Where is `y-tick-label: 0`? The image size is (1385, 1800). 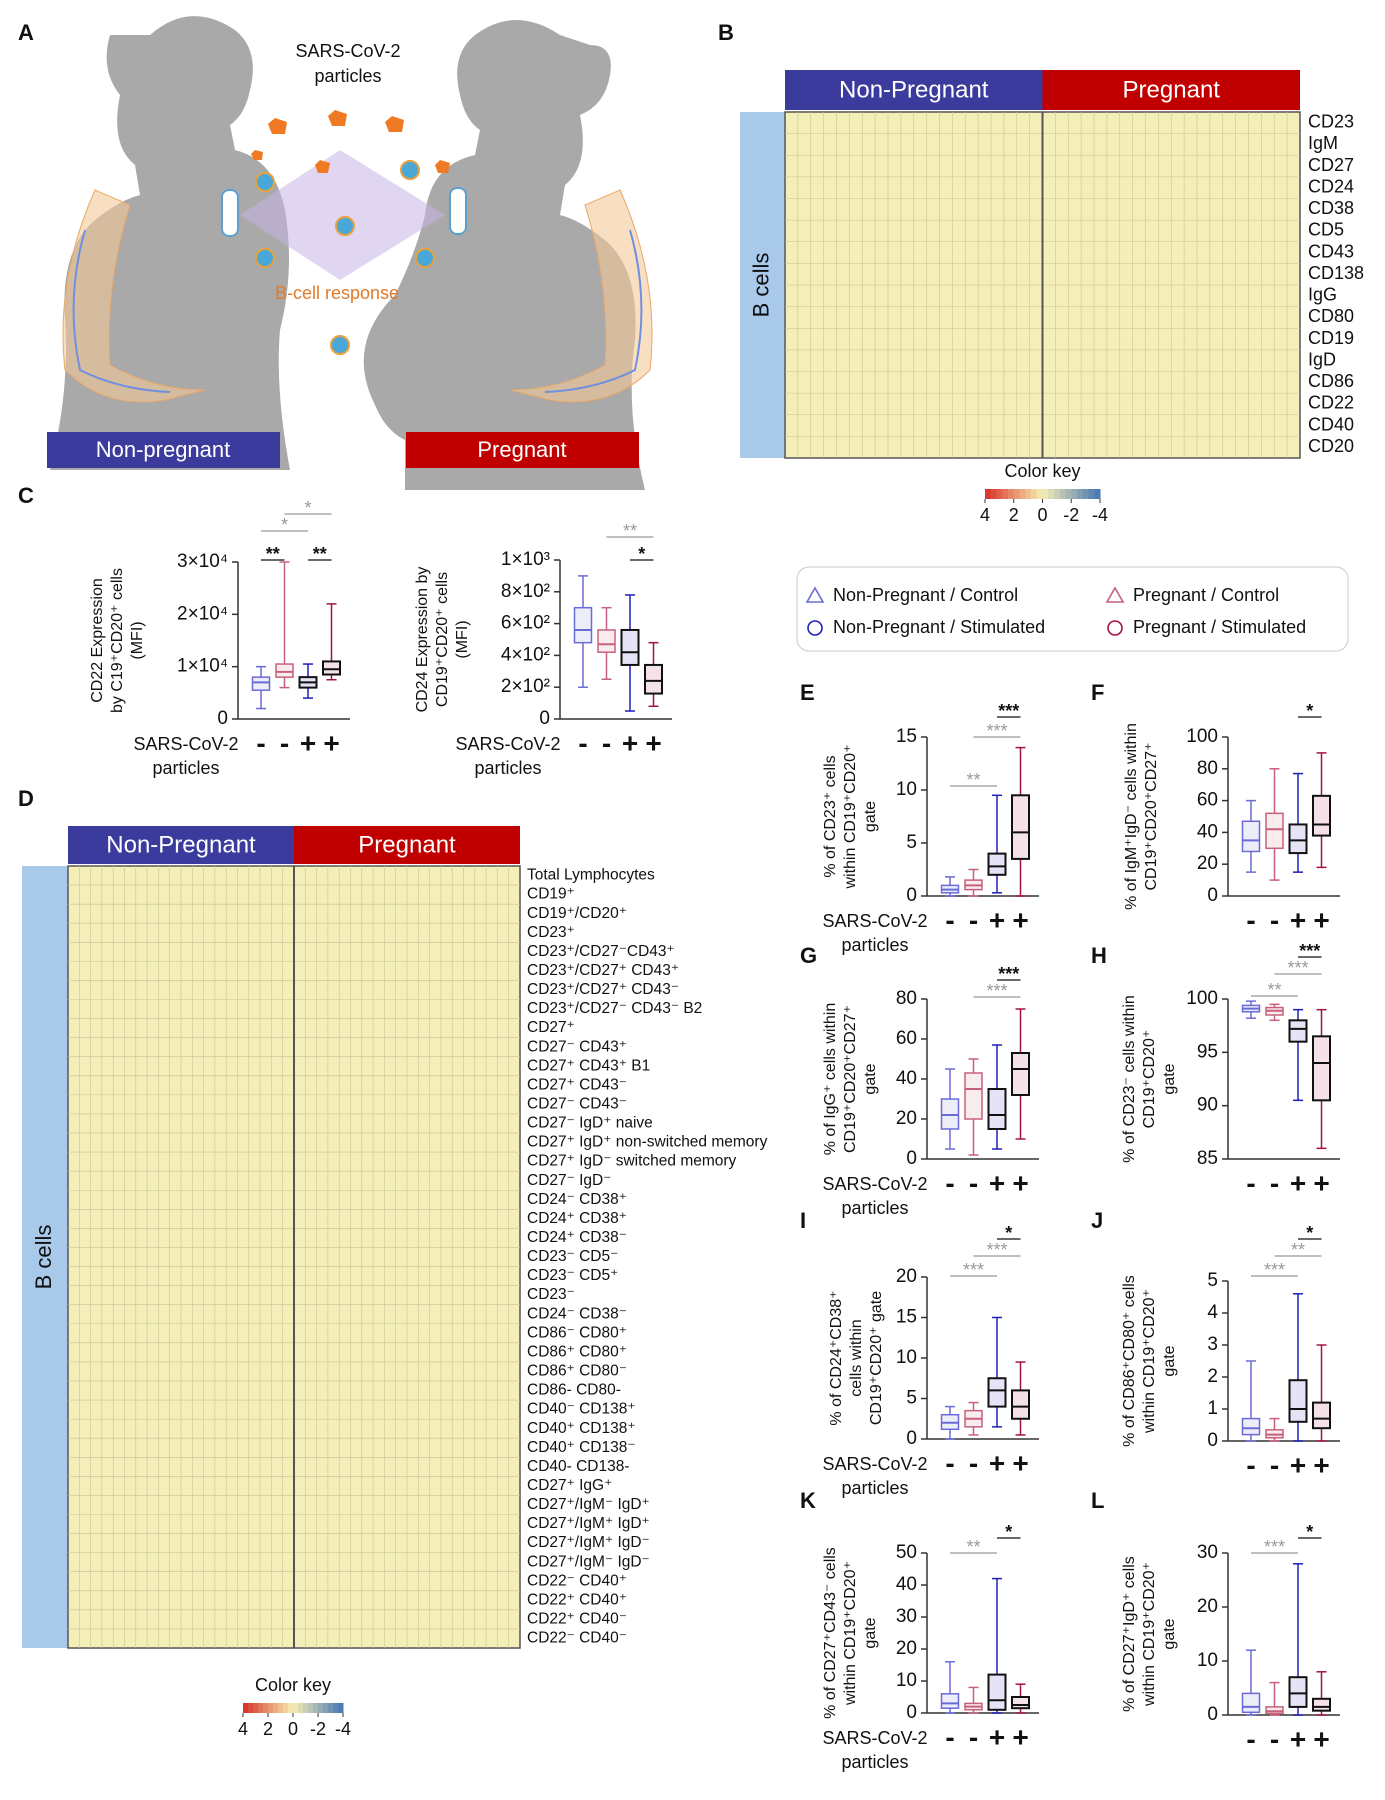 y-tick-label: 0 is located at coordinates (911, 1438).